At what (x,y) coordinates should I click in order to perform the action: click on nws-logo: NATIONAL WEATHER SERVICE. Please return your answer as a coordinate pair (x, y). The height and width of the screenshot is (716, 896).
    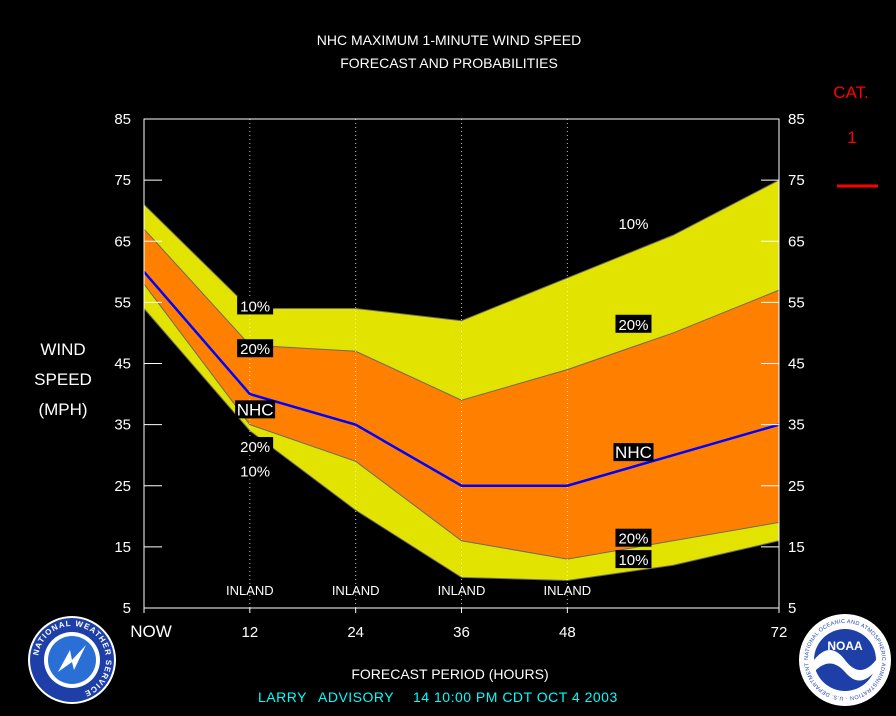
    Looking at the image, I should click on (72, 660).